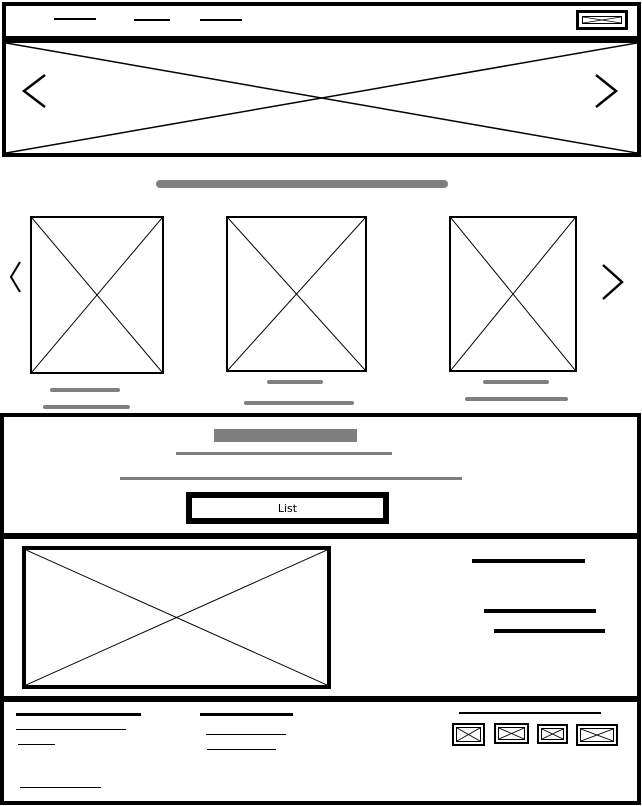 This screenshot has height=806, width=642. What do you see at coordinates (607, 91) in the screenshot?
I see `hero-next-chevron-icon` at bounding box center [607, 91].